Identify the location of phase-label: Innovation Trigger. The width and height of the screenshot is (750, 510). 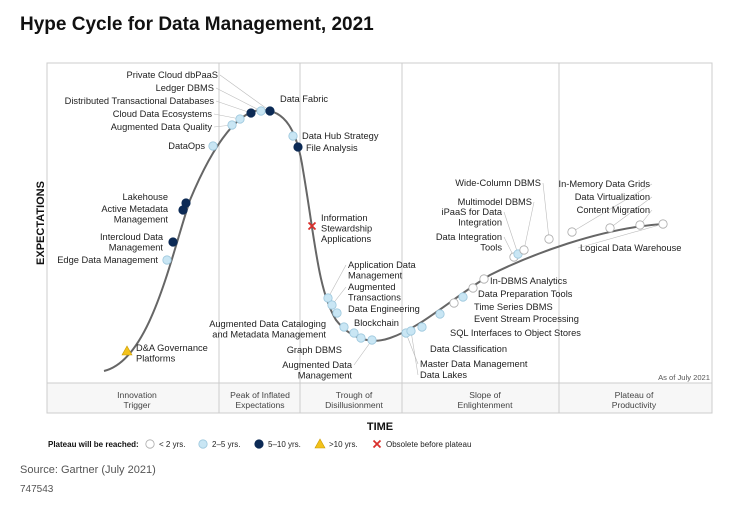
(137, 400).